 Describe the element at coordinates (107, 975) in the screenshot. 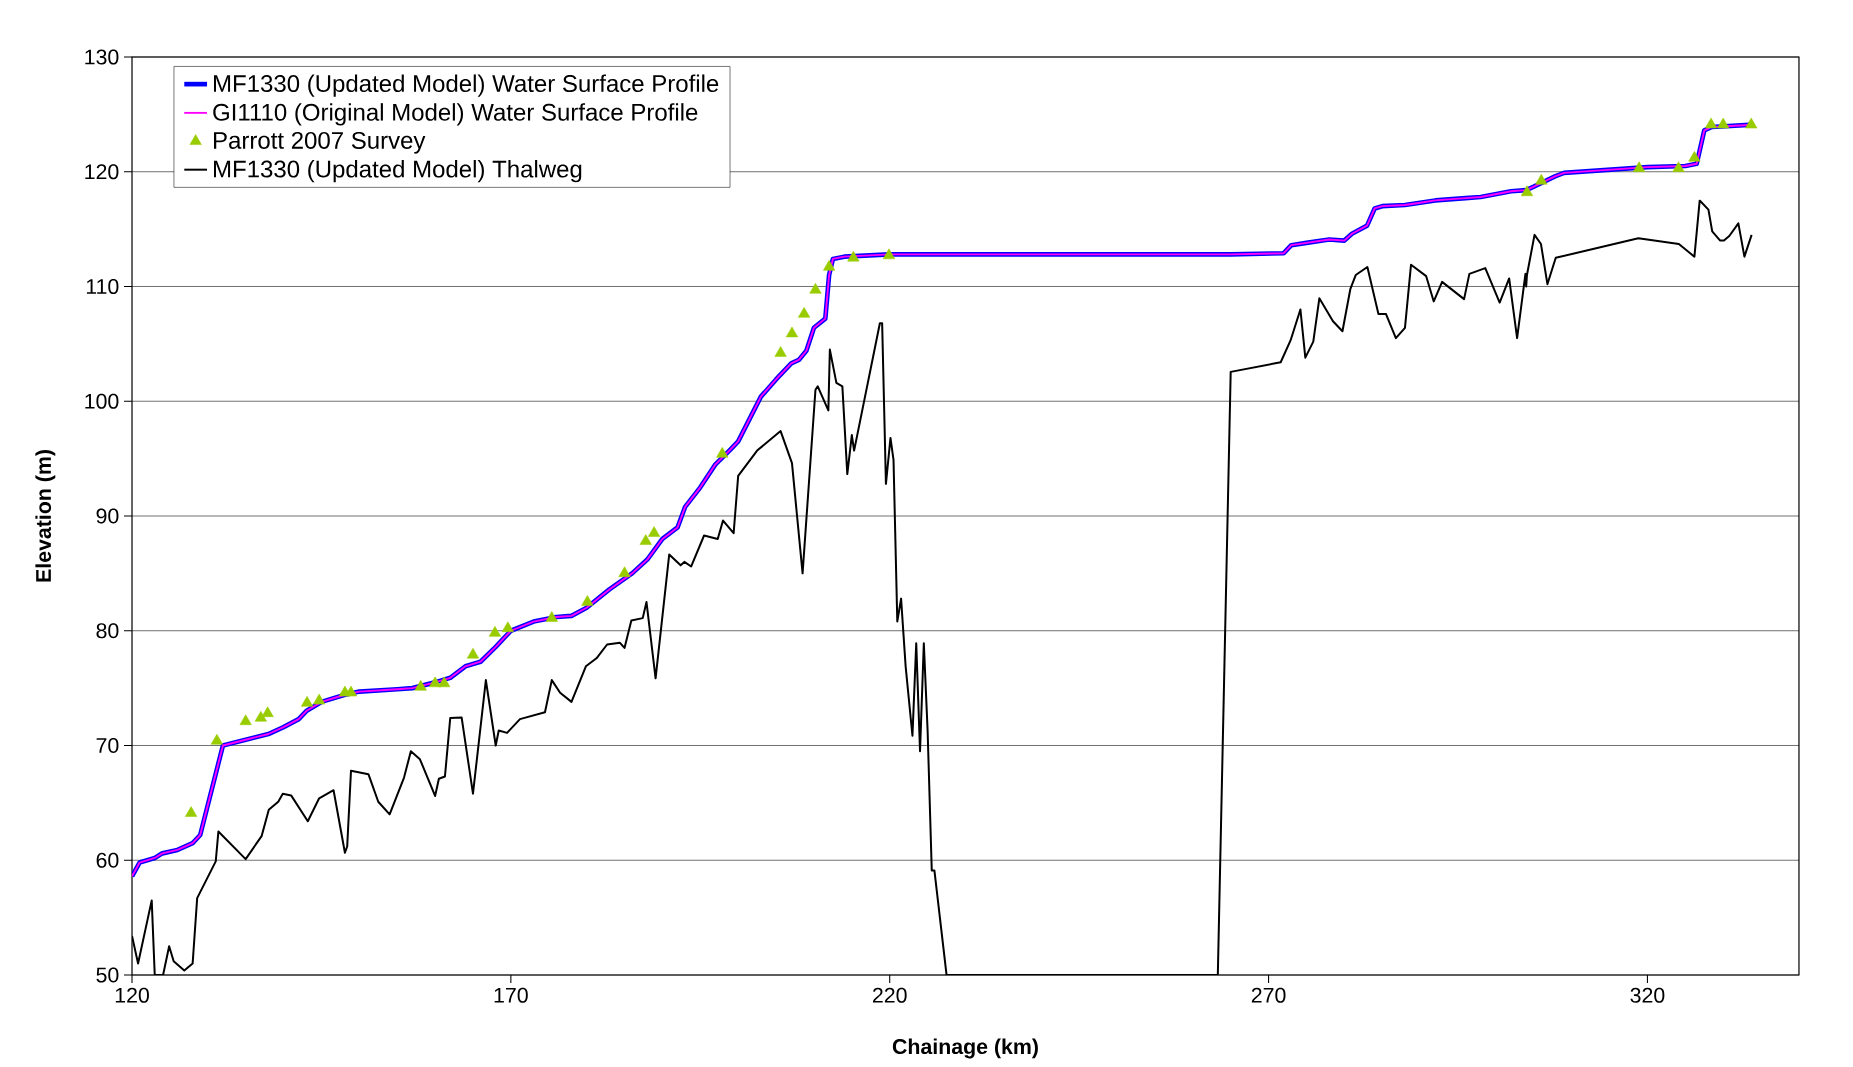

I see `y-tick-label: 50` at that location.